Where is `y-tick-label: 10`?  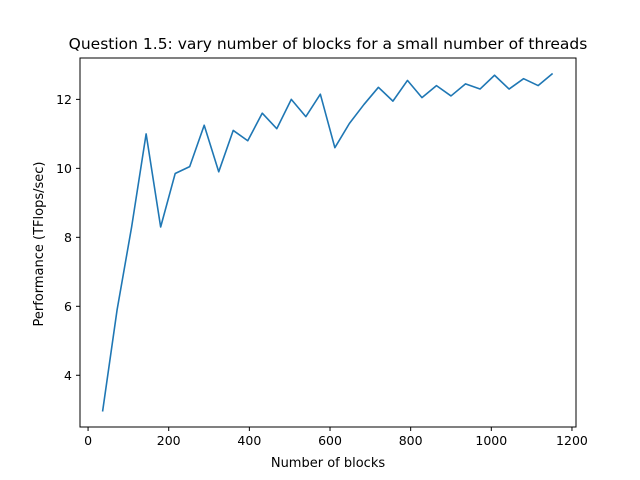
y-tick-label: 10 is located at coordinates (64, 168).